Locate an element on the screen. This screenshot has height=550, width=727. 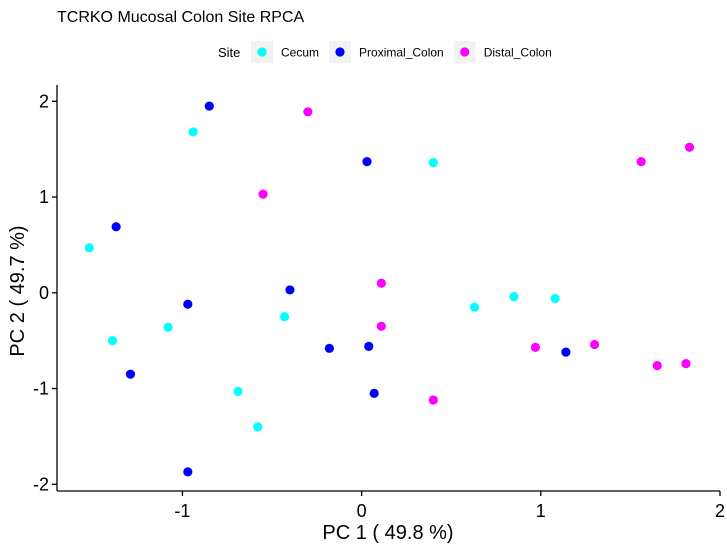
legend-title: Site is located at coordinates (229, 52).